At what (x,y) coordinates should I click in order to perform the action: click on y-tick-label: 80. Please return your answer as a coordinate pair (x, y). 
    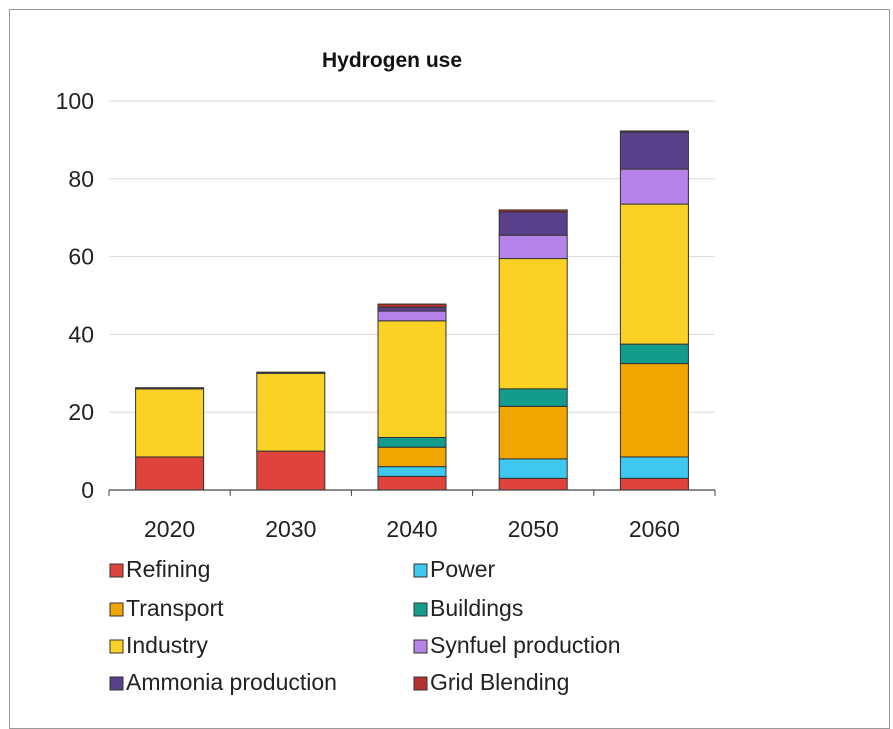
    Looking at the image, I should click on (81, 179).